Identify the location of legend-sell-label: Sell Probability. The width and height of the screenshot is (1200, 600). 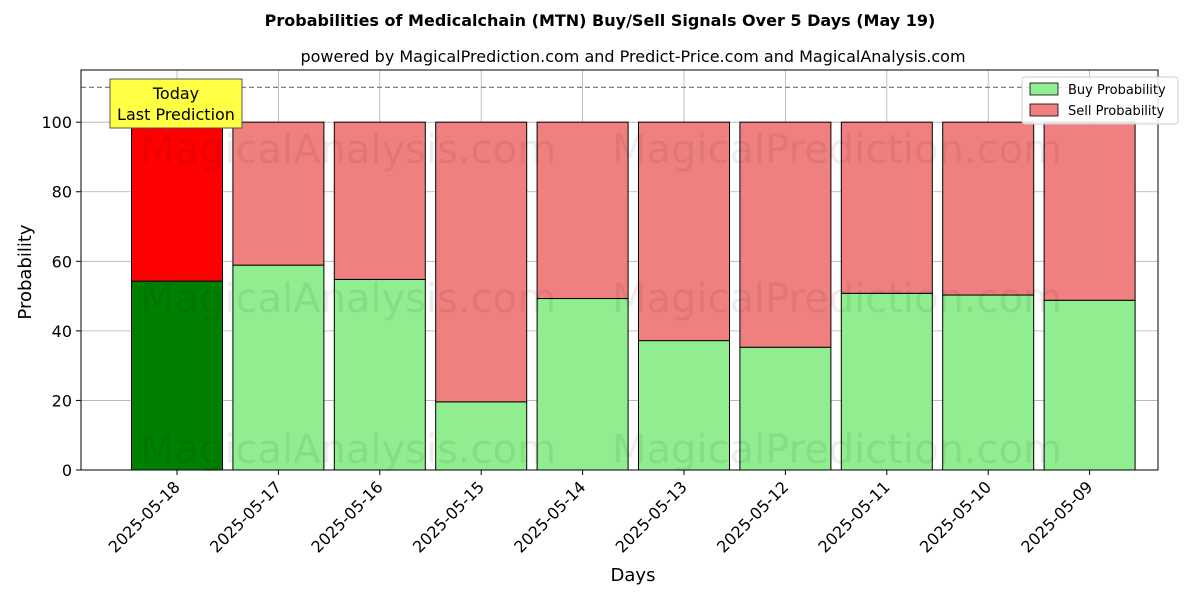
(1116, 111).